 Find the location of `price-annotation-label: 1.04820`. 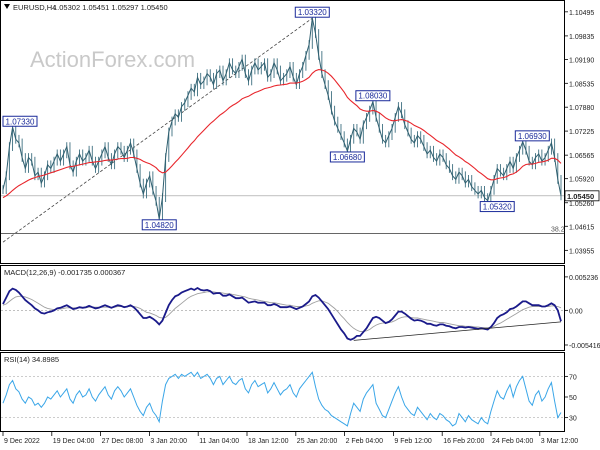

price-annotation-label: 1.04820 is located at coordinates (159, 225).